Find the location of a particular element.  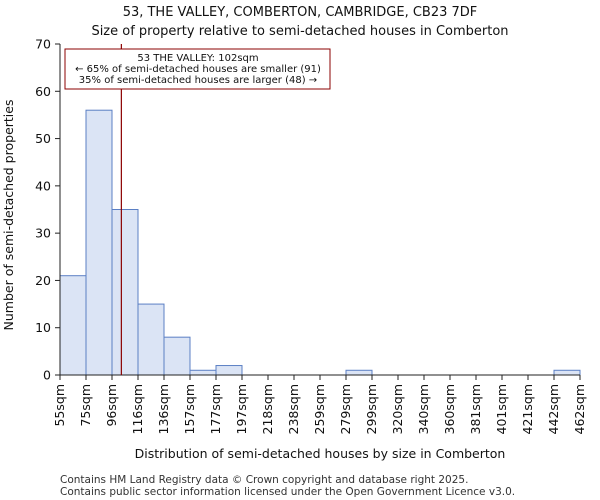

x-tick-label-218sqm: 218sqm is located at coordinates (267, 409).